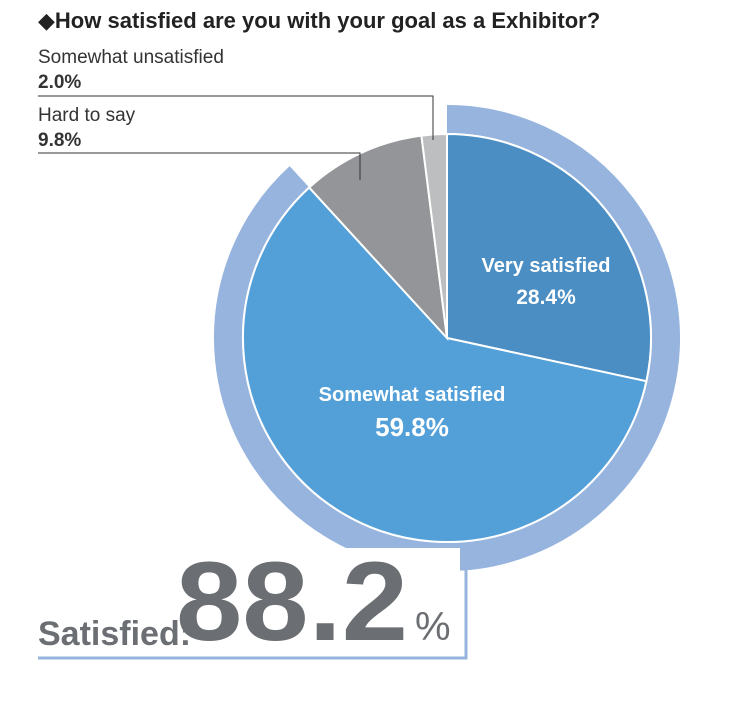  Describe the element at coordinates (87, 115) in the screenshot. I see `hard-to-say-label: Hard to say` at that location.